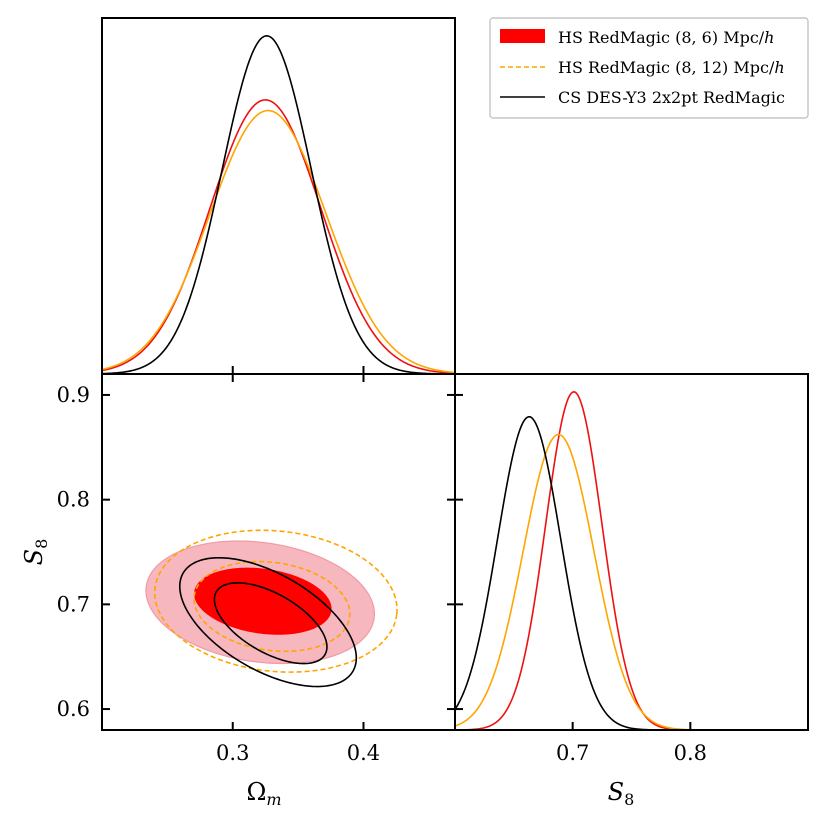  Describe the element at coordinates (35, 552) in the screenshot. I see `y-axis-title-s8: S8` at that location.